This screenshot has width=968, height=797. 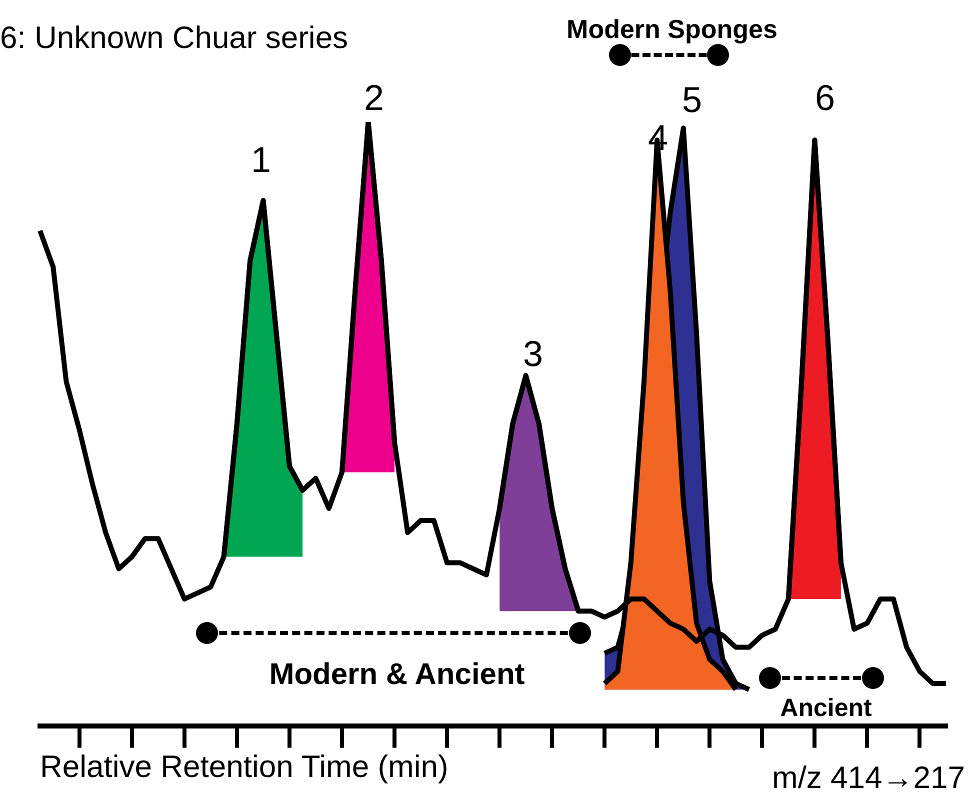 I want to click on text: m/z 414→217, so click(x=868, y=777).